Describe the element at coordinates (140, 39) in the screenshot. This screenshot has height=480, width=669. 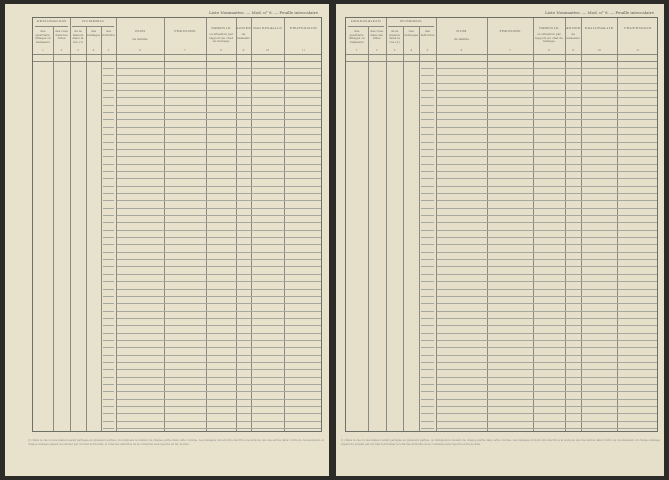
I see `column-subtitle: de famille` at that location.